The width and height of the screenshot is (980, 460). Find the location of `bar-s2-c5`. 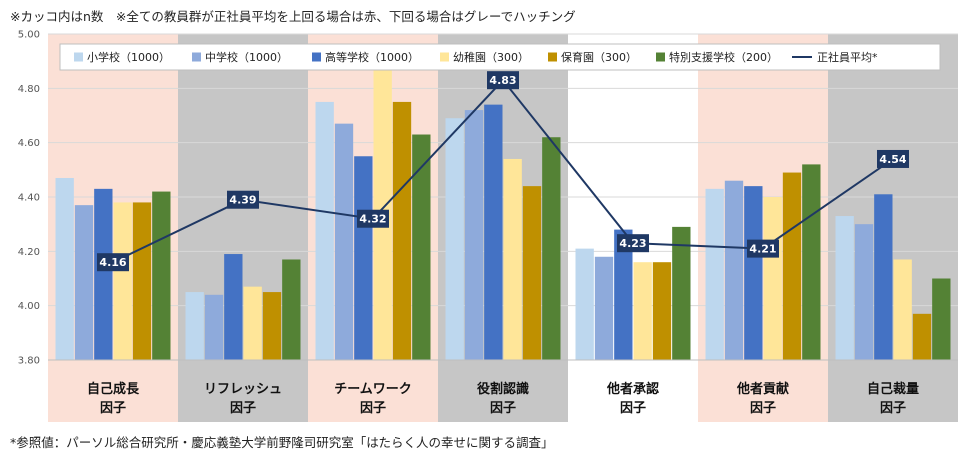

bar-s2-c5 is located at coordinates (604, 308).